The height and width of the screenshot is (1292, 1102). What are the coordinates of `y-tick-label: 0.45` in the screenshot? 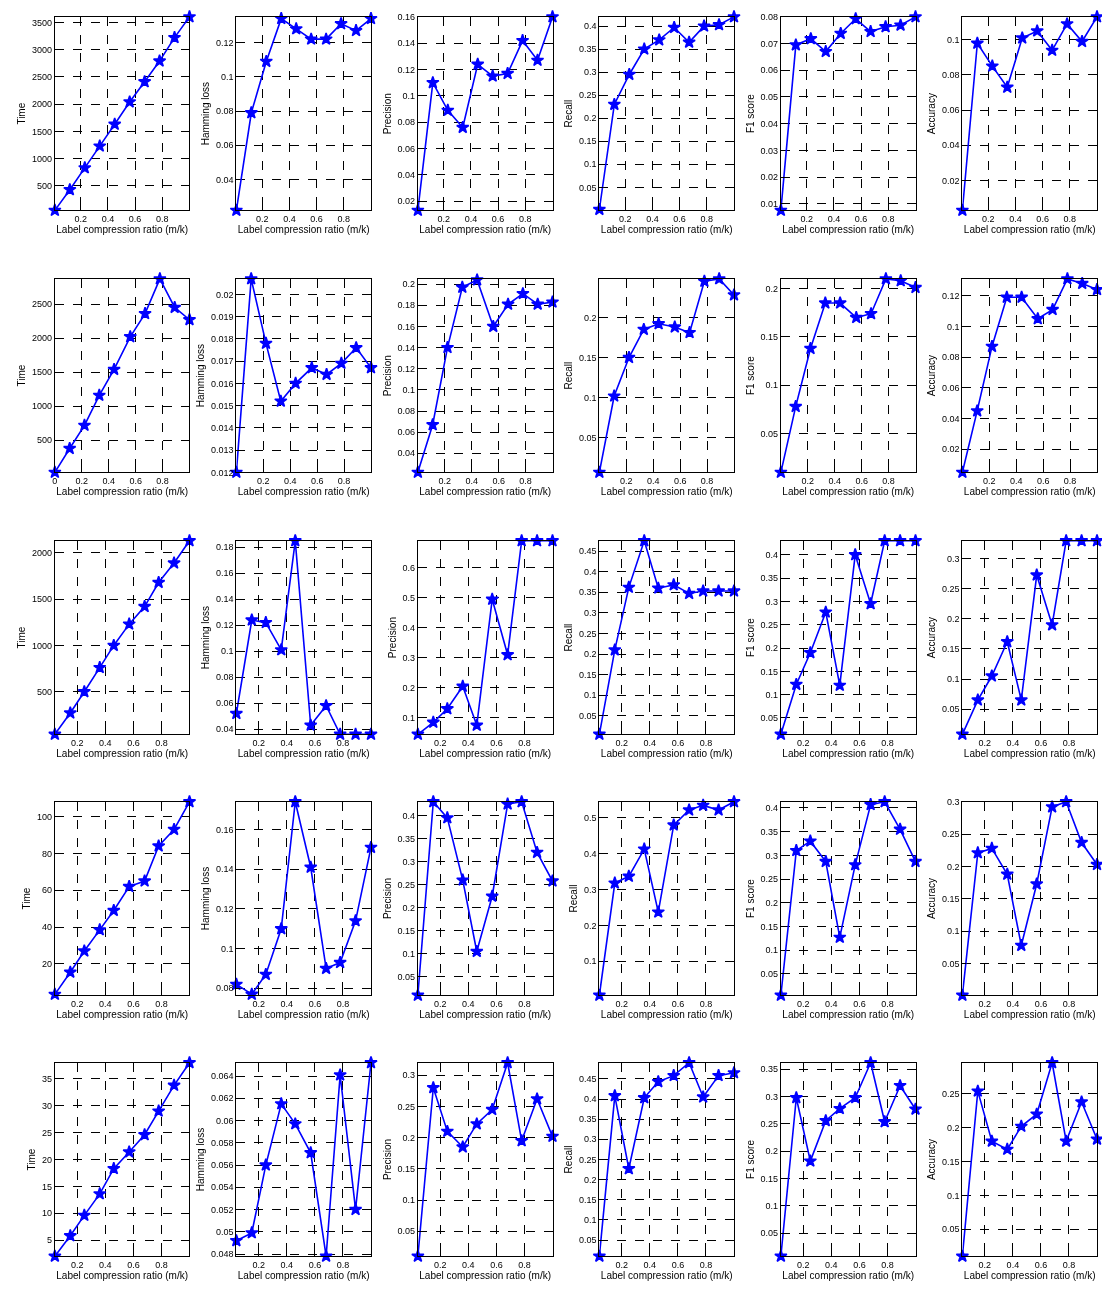 It's located at (588, 1079).